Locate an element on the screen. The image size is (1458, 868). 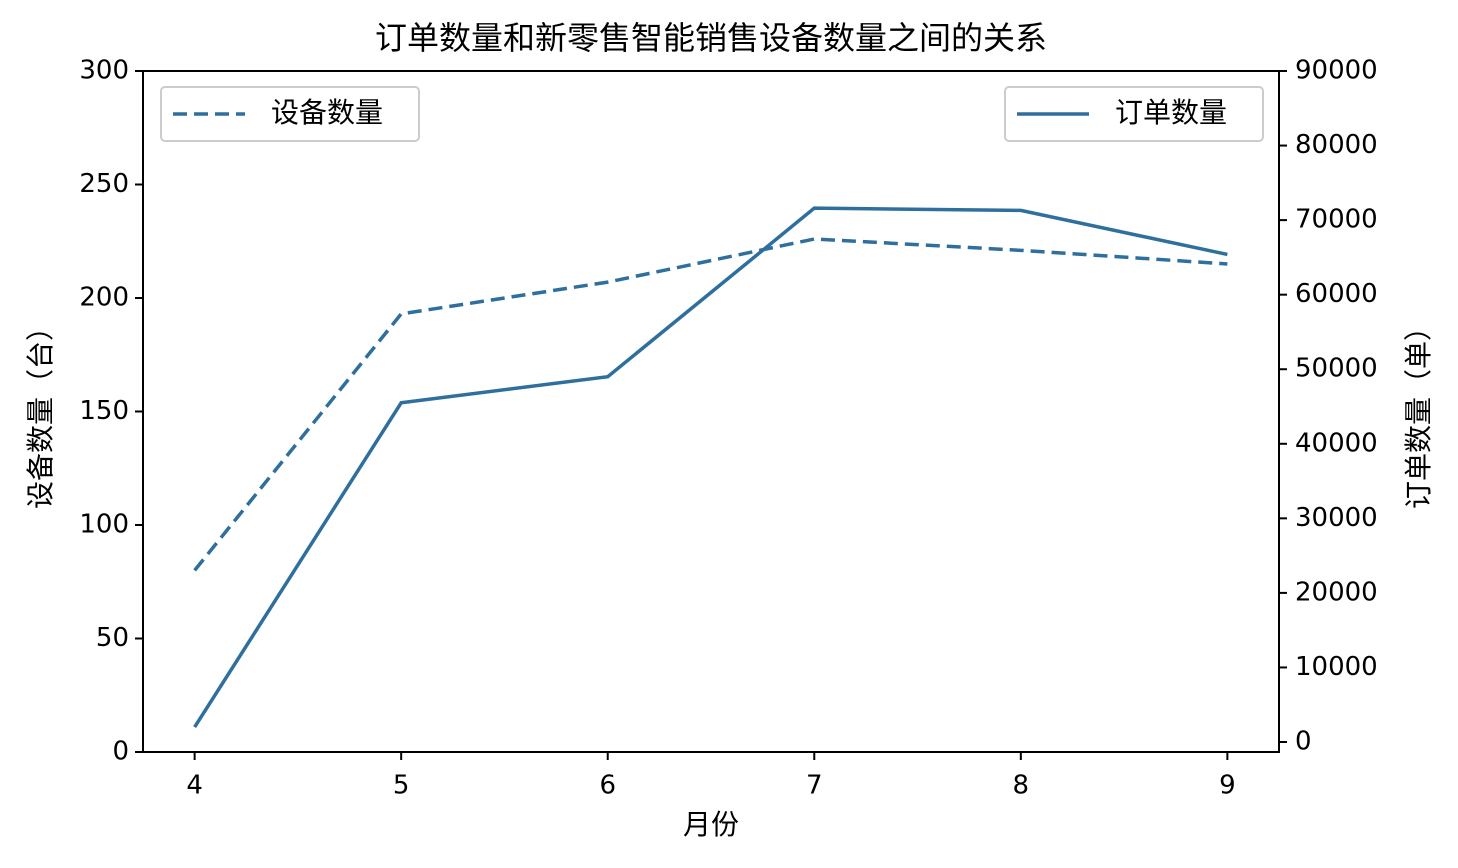
y2-tick-label: 40000 is located at coordinates (1336, 443).